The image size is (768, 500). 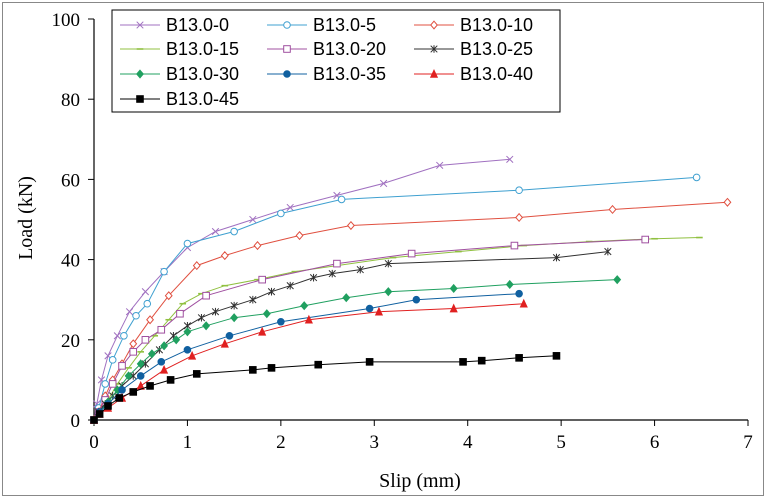 I want to click on x-tick-label: 5, so click(x=561, y=442).